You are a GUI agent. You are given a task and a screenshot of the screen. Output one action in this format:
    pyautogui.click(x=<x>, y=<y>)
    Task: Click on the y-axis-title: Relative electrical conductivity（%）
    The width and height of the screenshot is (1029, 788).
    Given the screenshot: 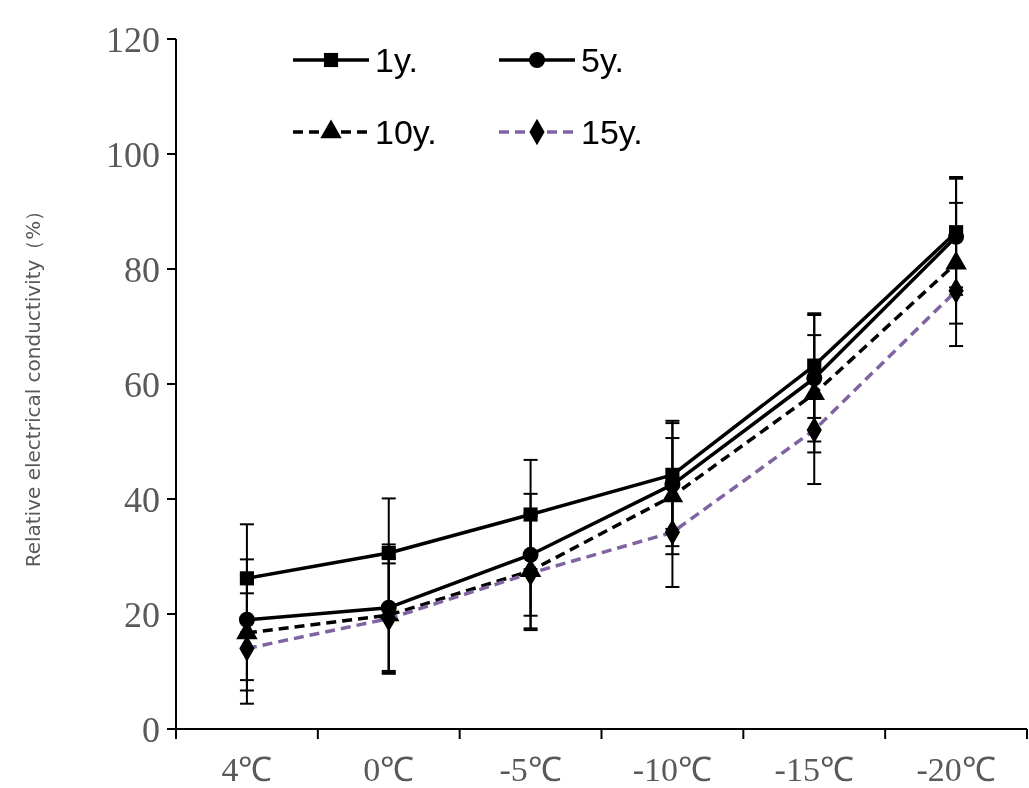 What is the action you would take?
    pyautogui.click(x=33, y=384)
    